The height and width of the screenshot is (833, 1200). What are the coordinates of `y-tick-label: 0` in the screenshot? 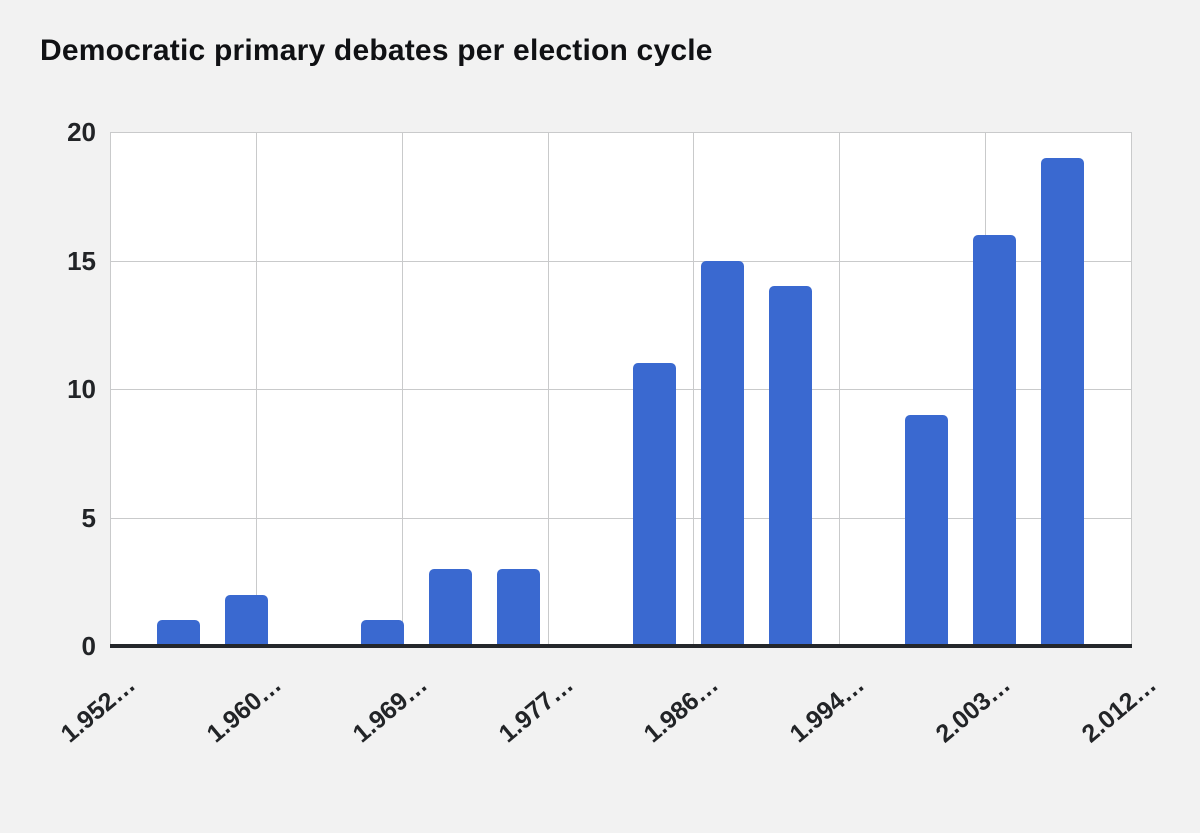 It's located at (88, 646).